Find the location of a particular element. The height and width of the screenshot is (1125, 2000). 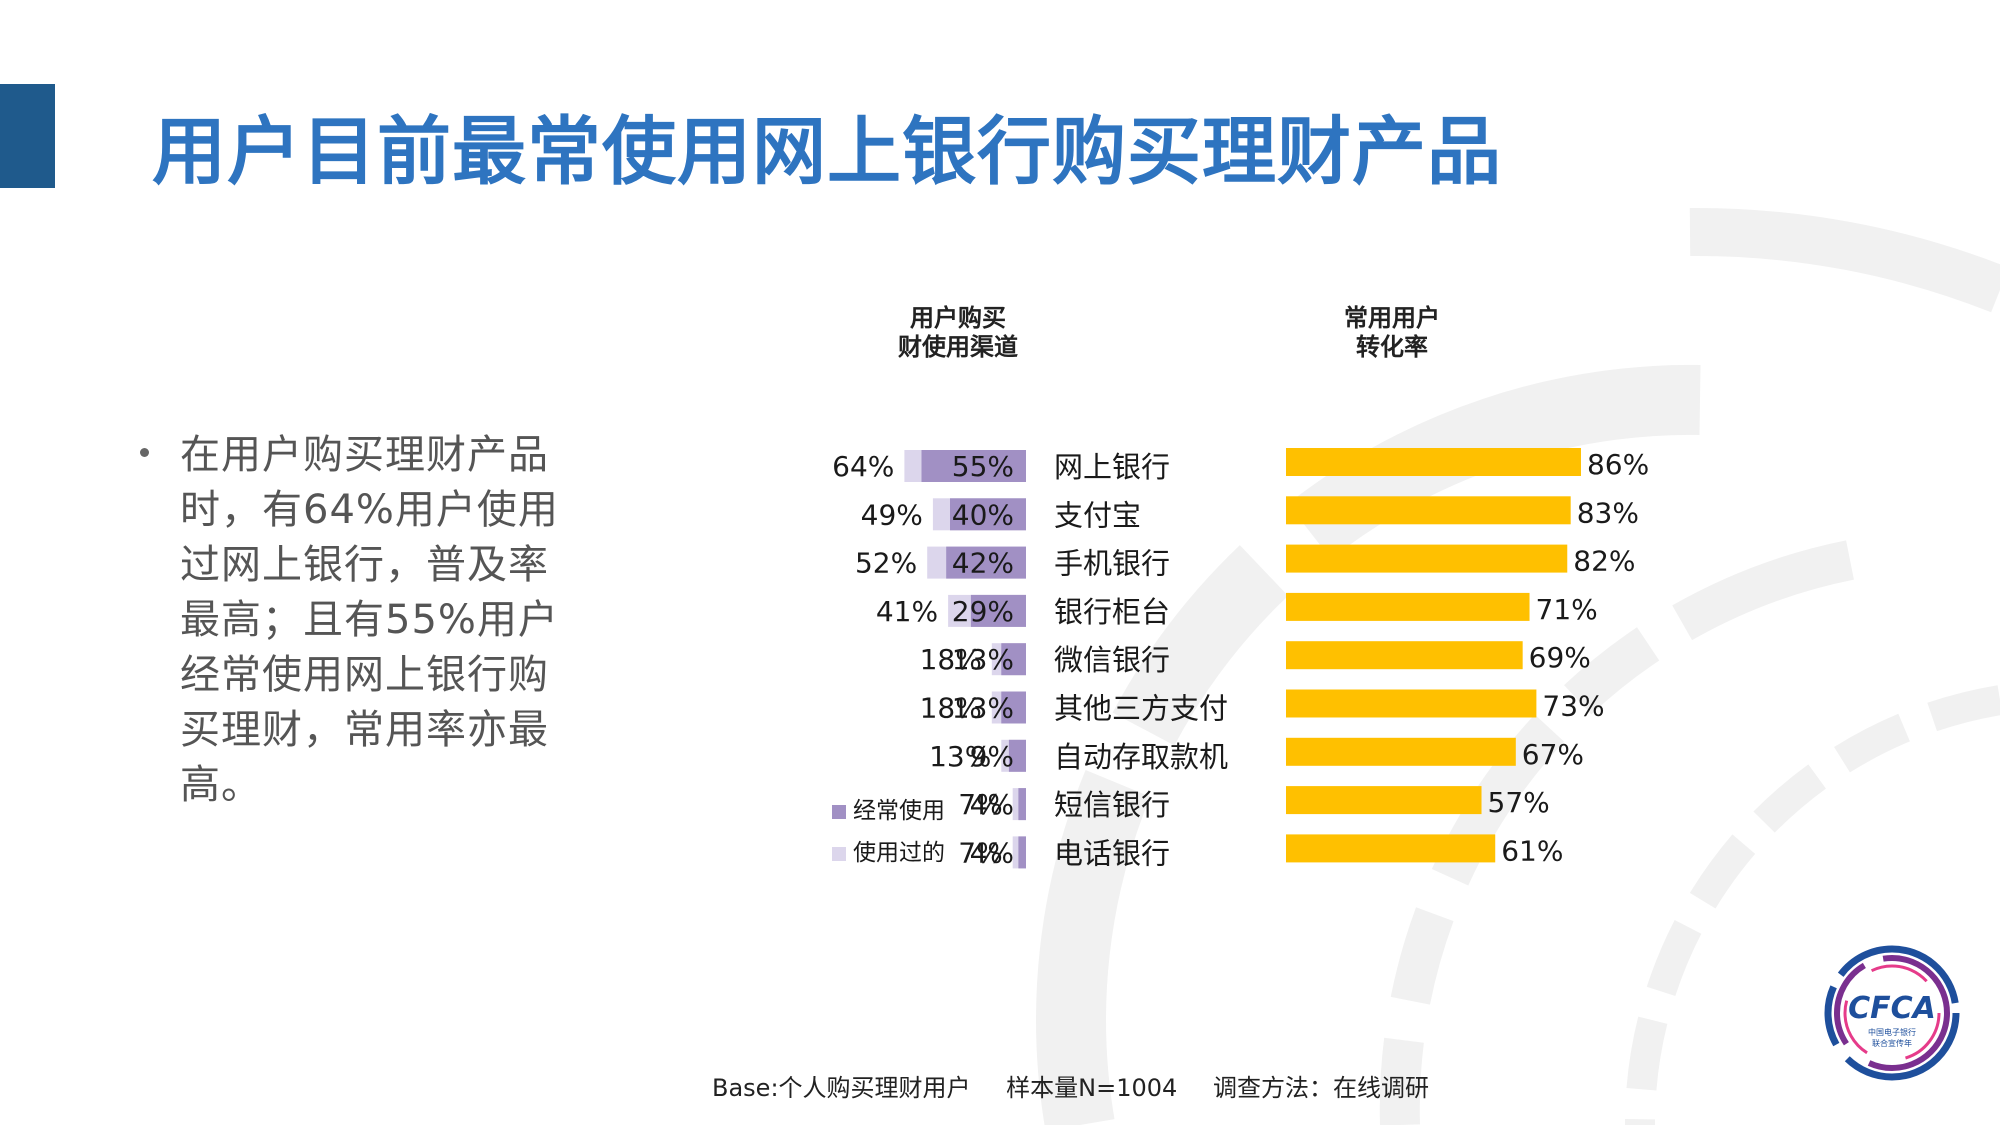

label-frequent-6: 9% is located at coordinates (992, 756).